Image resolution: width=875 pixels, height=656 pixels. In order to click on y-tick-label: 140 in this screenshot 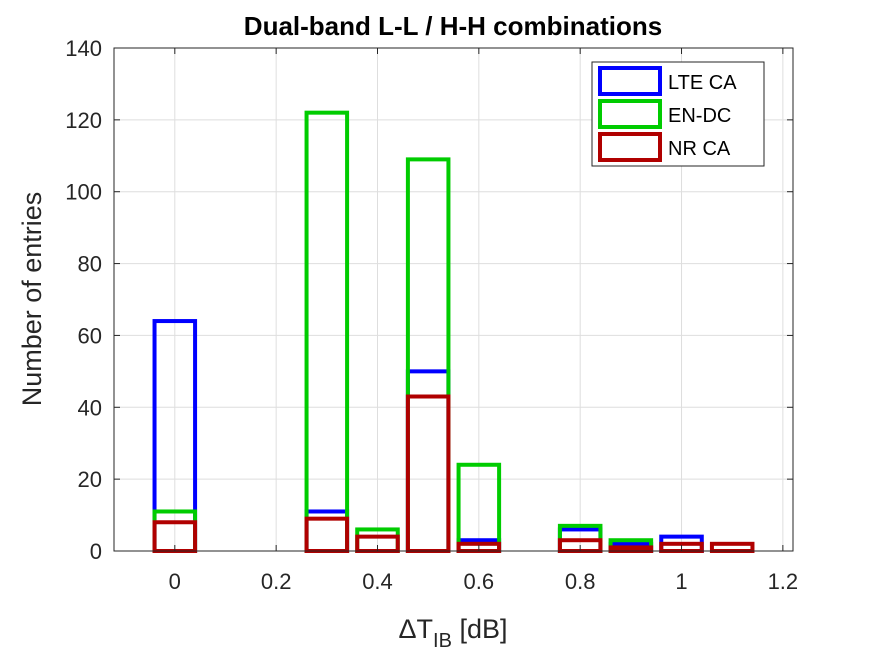, I will do `click(83, 48)`.